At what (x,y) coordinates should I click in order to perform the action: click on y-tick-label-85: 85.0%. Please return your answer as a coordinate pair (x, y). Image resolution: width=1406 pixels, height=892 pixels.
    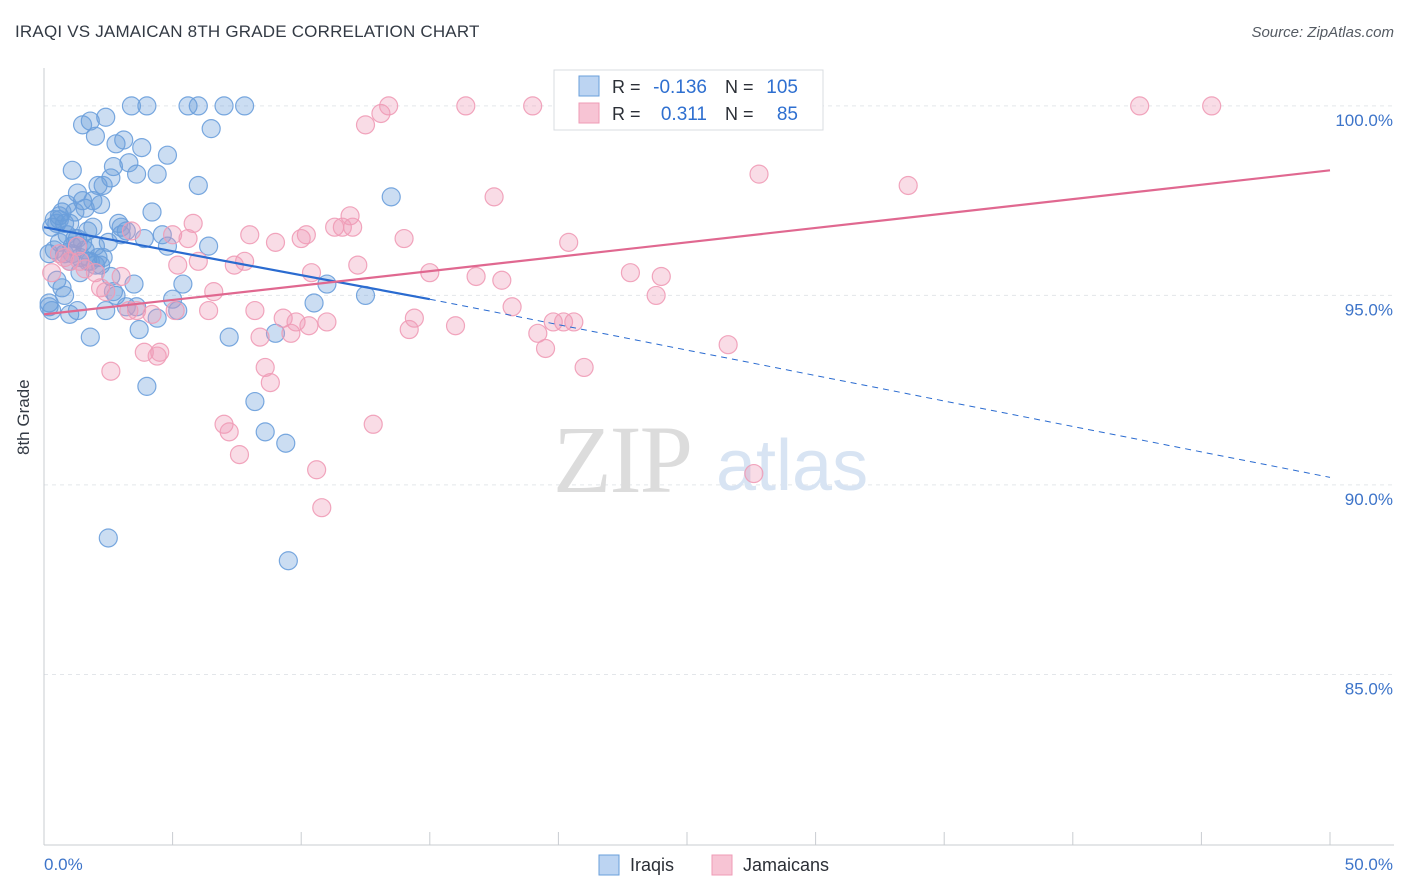
    Looking at the image, I should click on (1369, 688).